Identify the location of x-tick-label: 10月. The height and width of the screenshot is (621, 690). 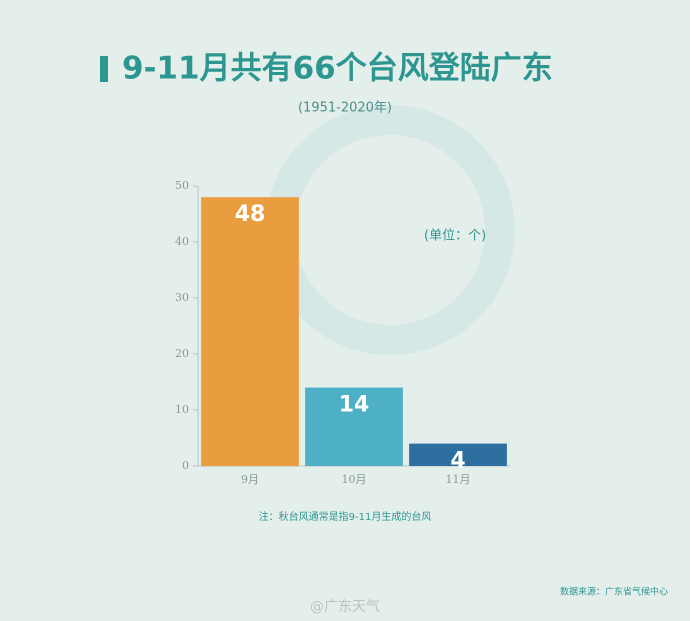
(354, 479).